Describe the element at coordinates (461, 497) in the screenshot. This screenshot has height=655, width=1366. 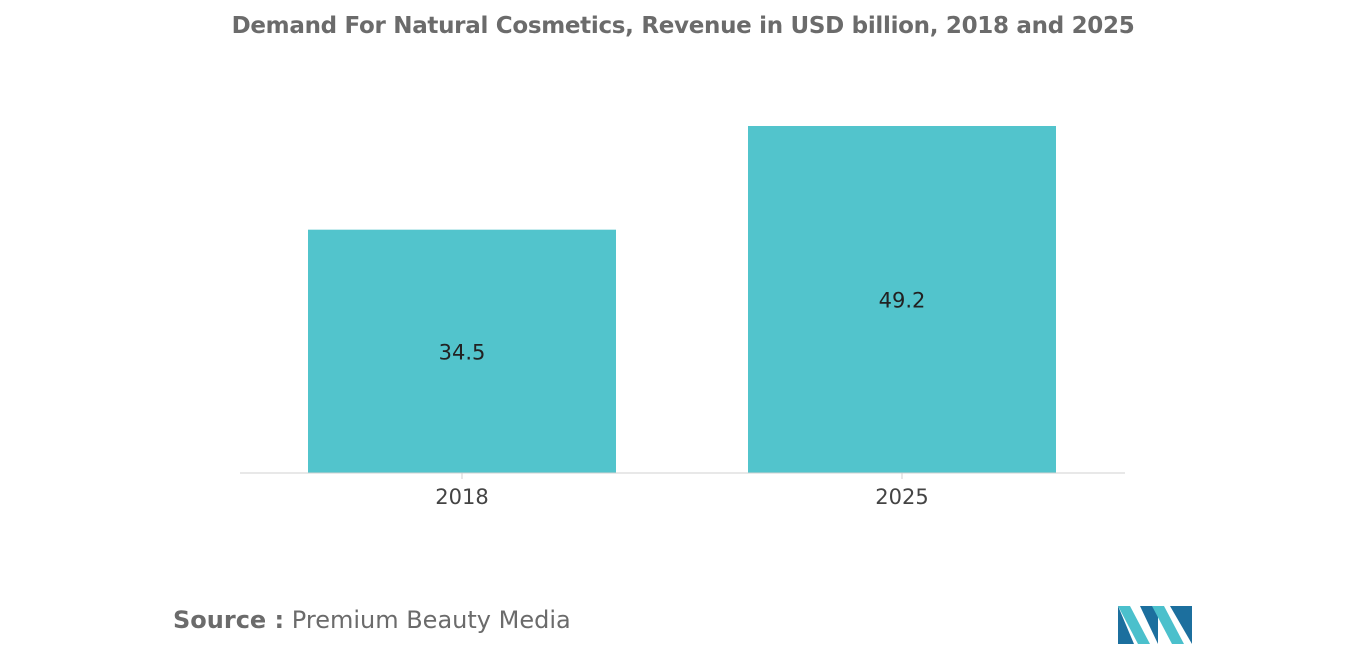
I see `x-tick-label-2018: 2018` at that location.